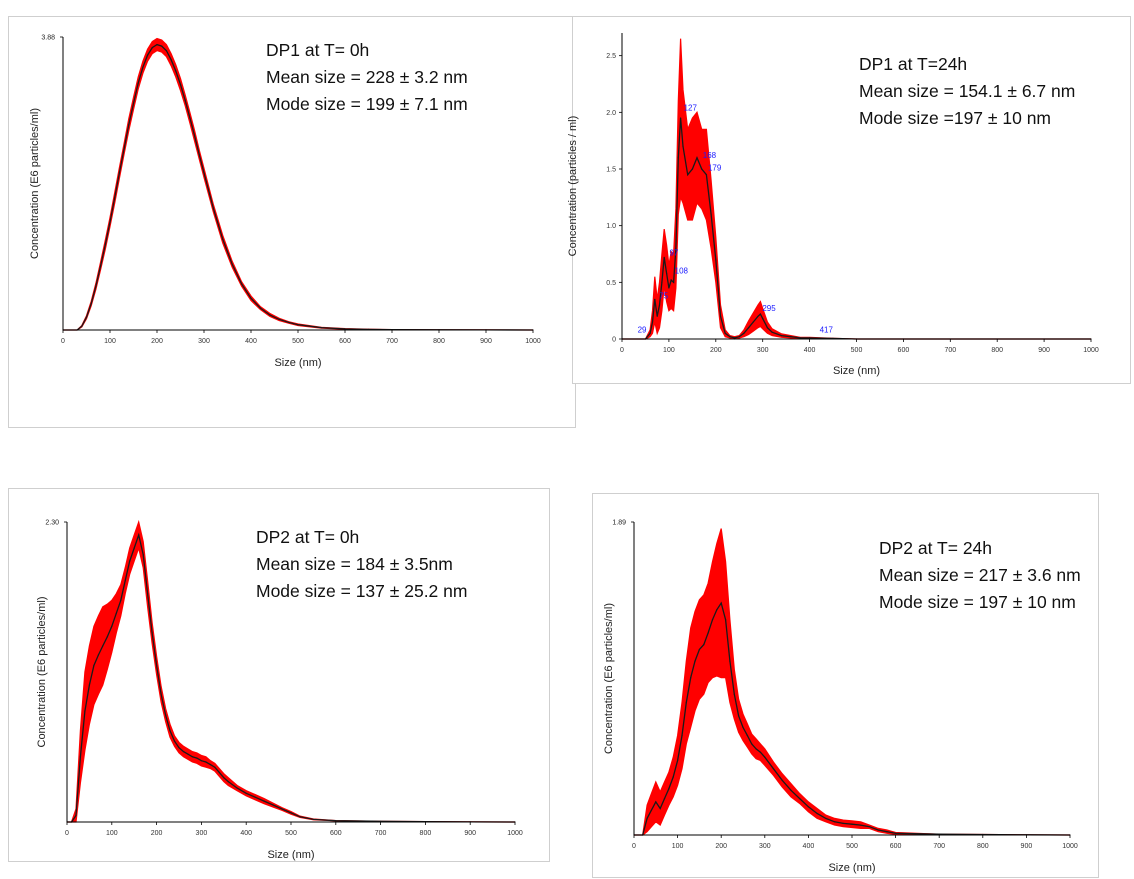 This screenshot has width=1134, height=879. I want to click on y-max-label: 2.30, so click(52, 523).